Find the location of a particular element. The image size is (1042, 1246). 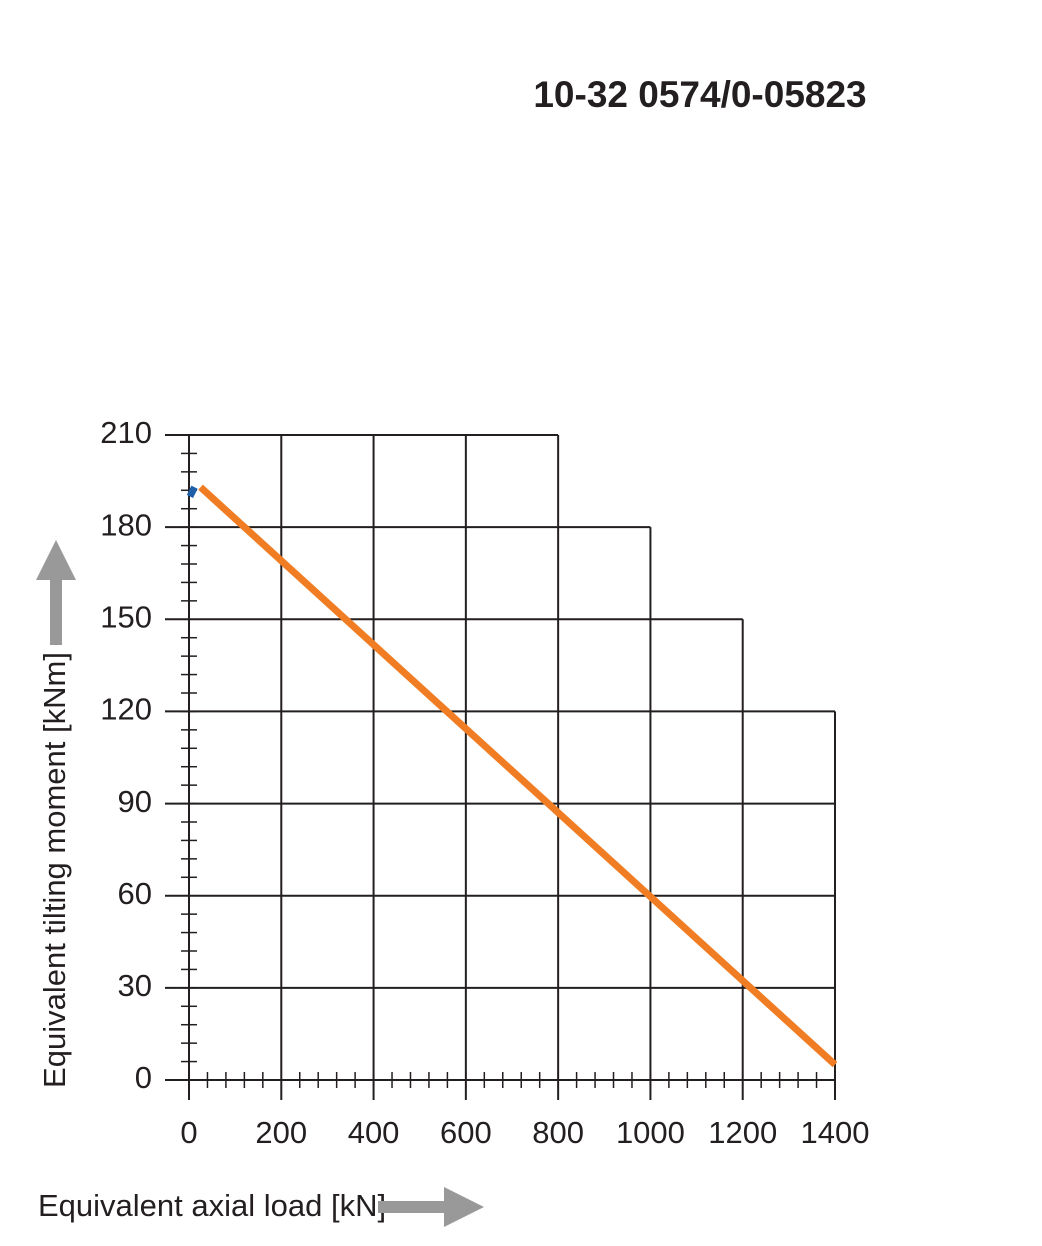

x-tick-label: 400 is located at coordinates (374, 1132).